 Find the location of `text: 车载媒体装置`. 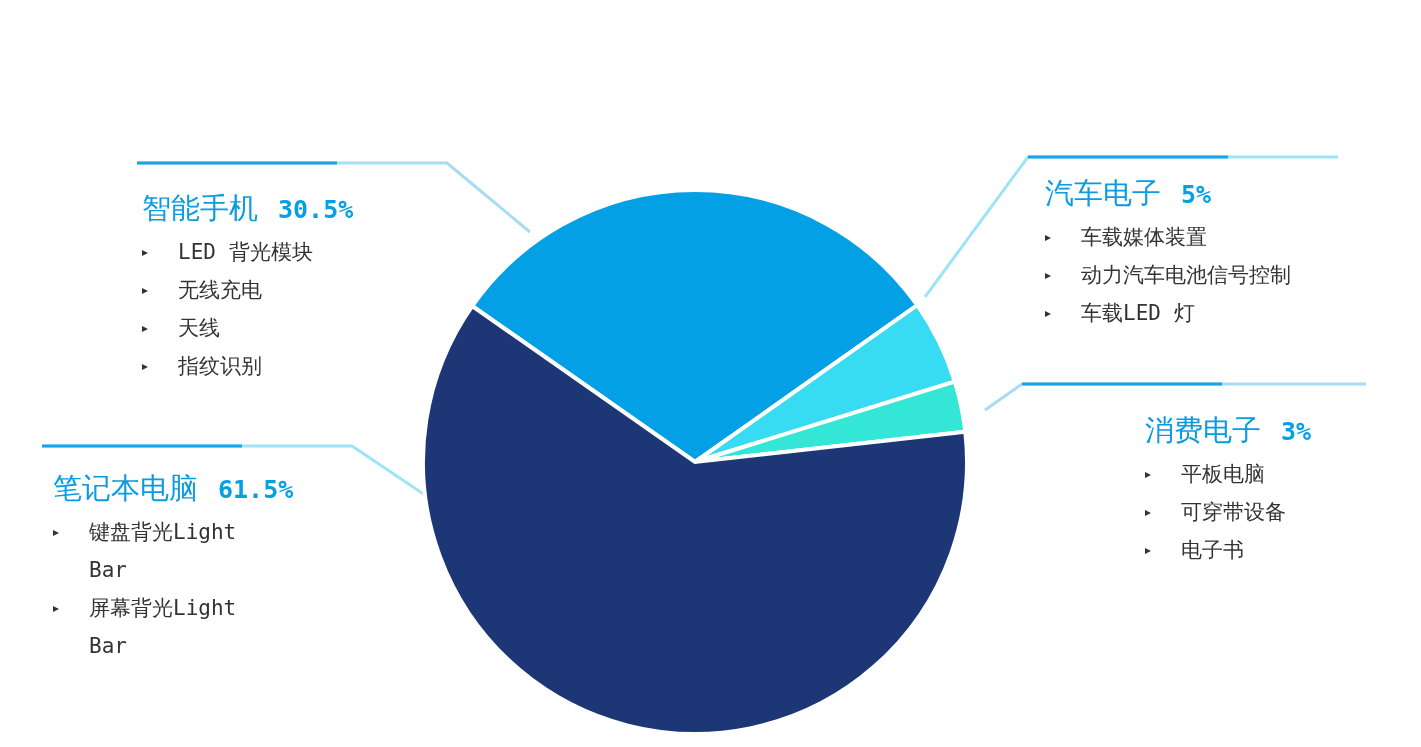

text: 车载媒体装置 is located at coordinates (1144, 237).